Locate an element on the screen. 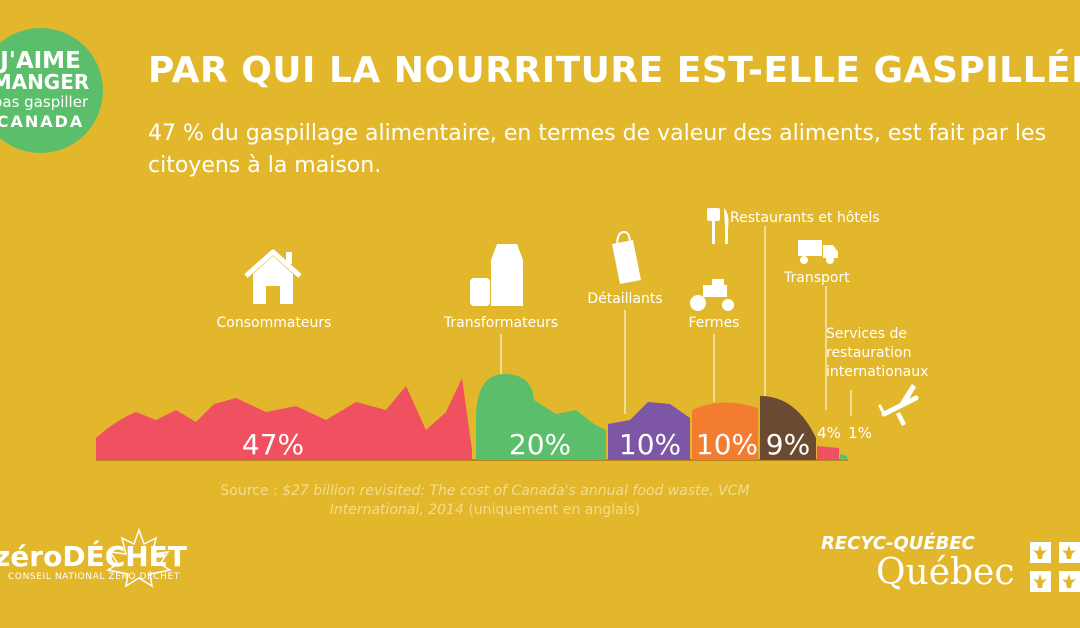 The image size is (1080, 628). label-services-line-3: internationaux is located at coordinates (877, 372).